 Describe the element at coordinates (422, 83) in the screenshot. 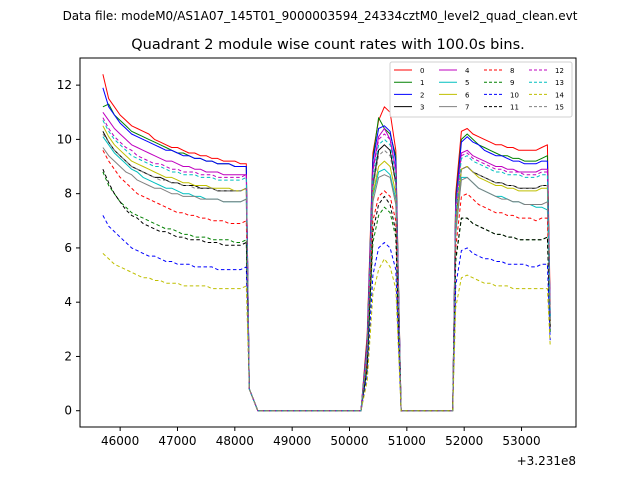

I see `legend-label-1: 1` at that location.